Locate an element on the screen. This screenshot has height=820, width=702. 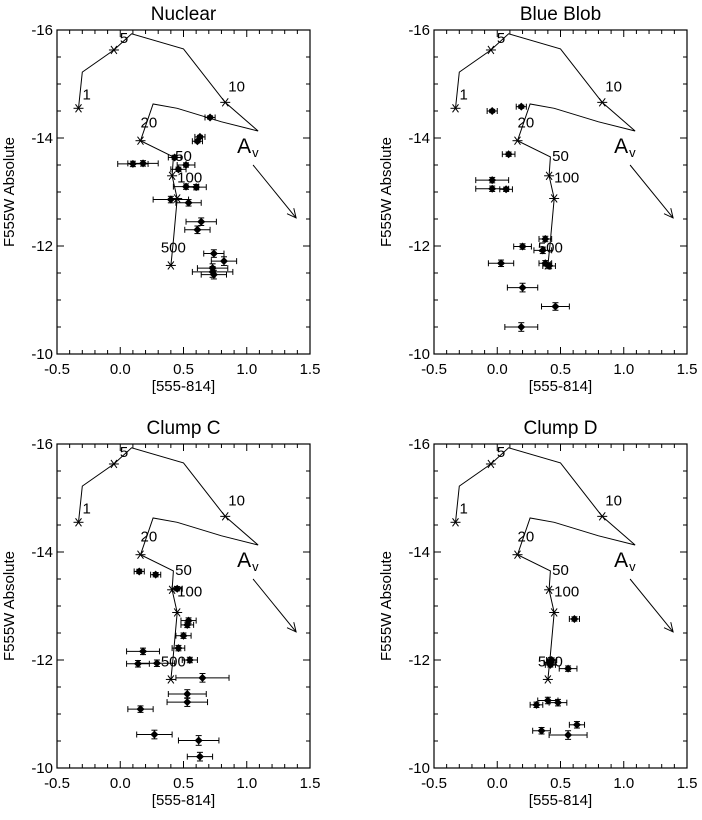
y-tick-label: -14 is located at coordinates (419, 552).